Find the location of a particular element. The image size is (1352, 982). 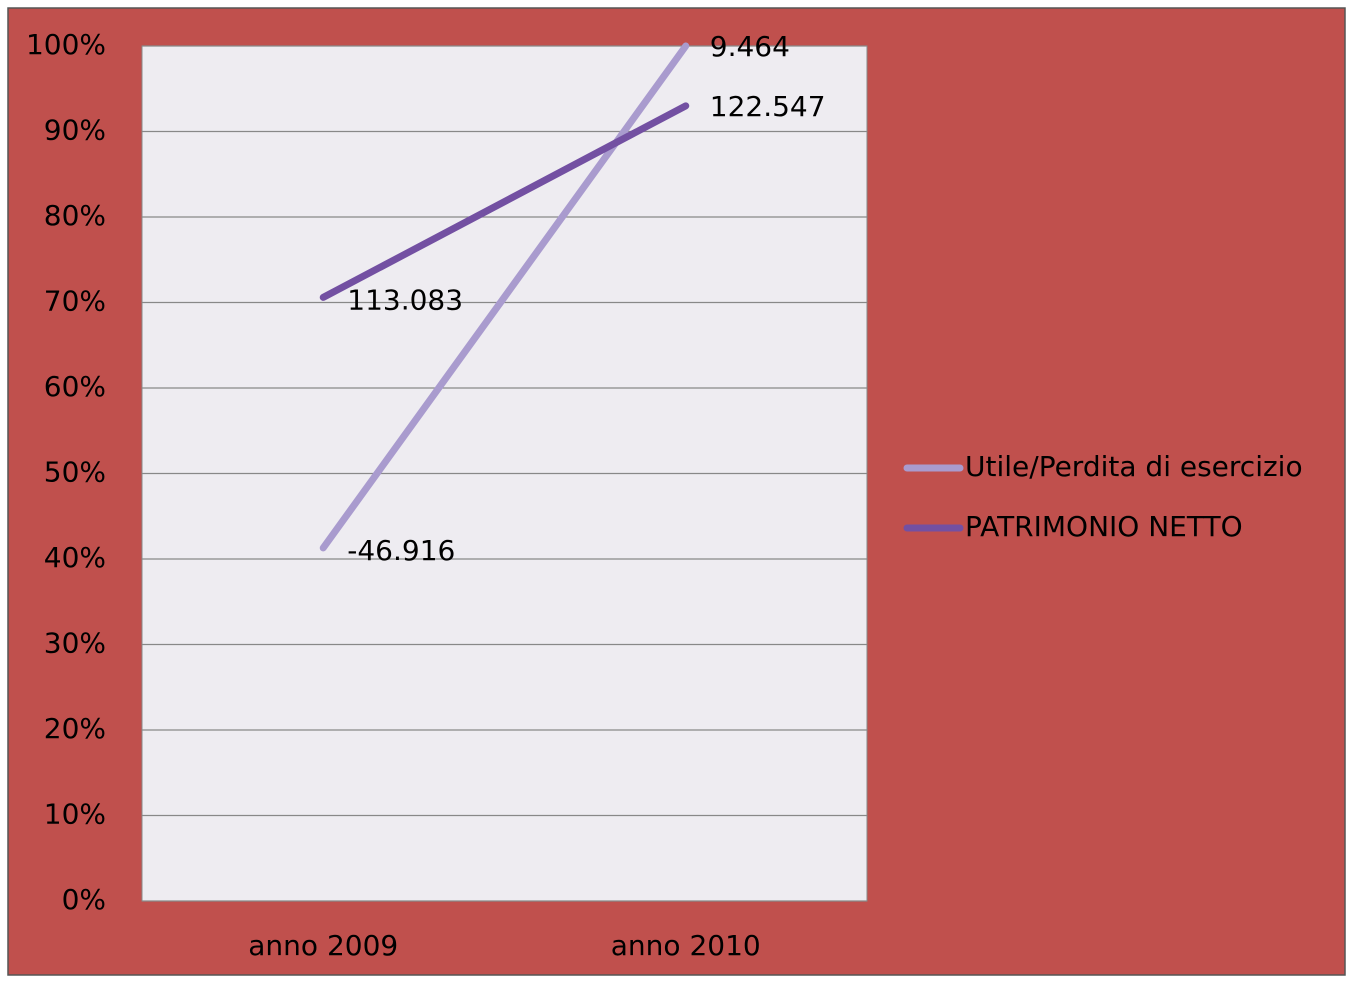

y-tick-label: 0% is located at coordinates (84, 899).